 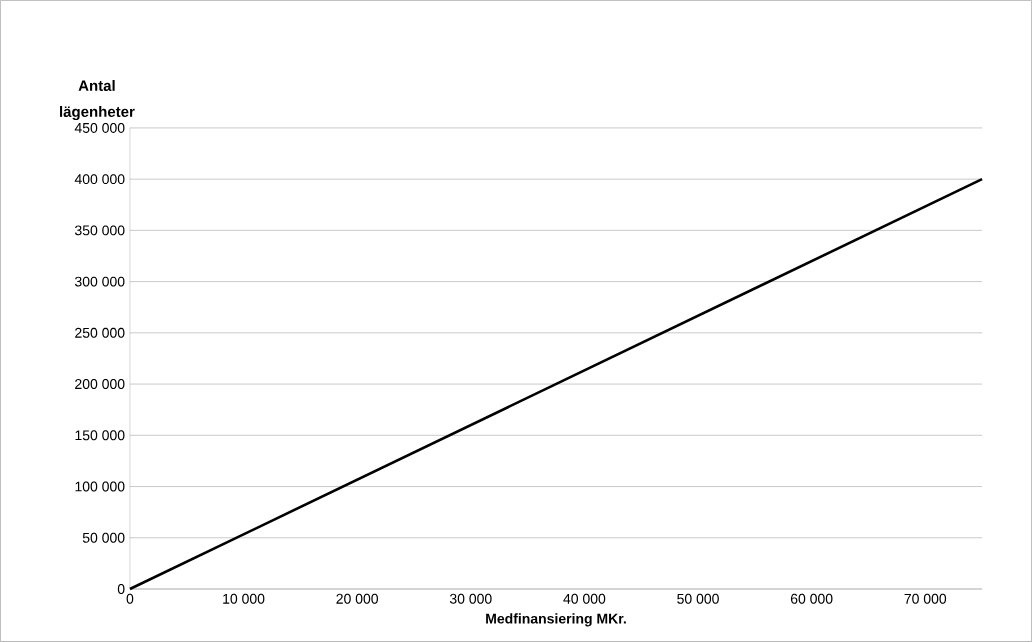 I want to click on x-tick-label: 40 000, so click(x=584, y=598).